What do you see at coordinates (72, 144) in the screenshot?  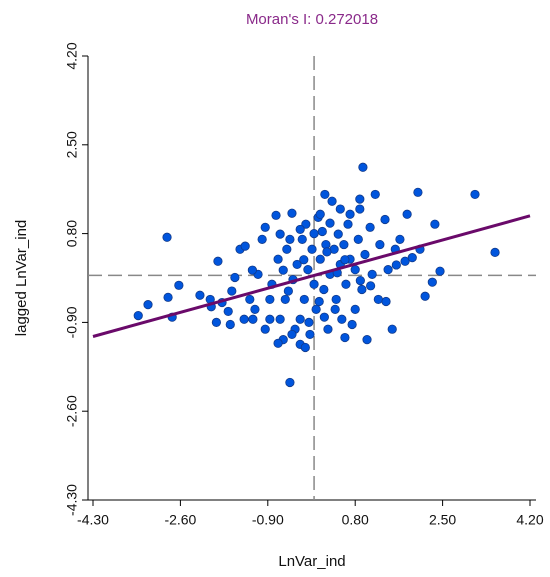 I see `y-tick-label: 2.50` at bounding box center [72, 144].